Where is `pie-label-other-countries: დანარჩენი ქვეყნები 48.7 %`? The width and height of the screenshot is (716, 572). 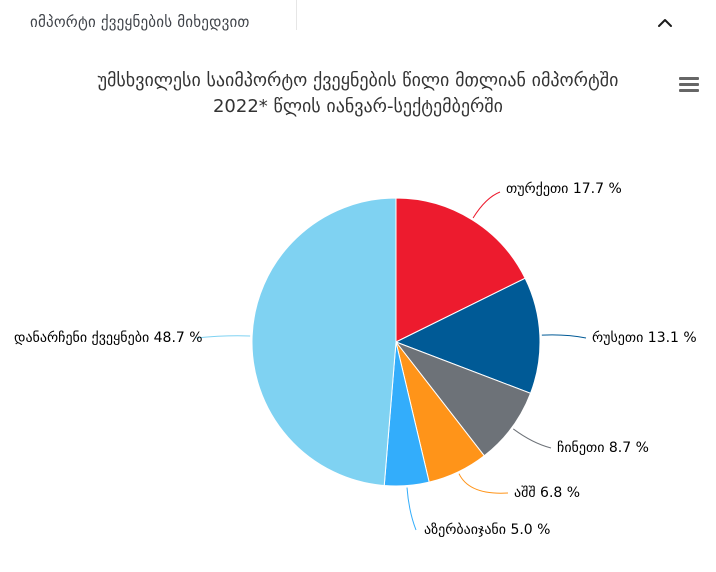 pie-label-other-countries: დანარჩენი ქვეყნები 48.7 % is located at coordinates (108, 338).